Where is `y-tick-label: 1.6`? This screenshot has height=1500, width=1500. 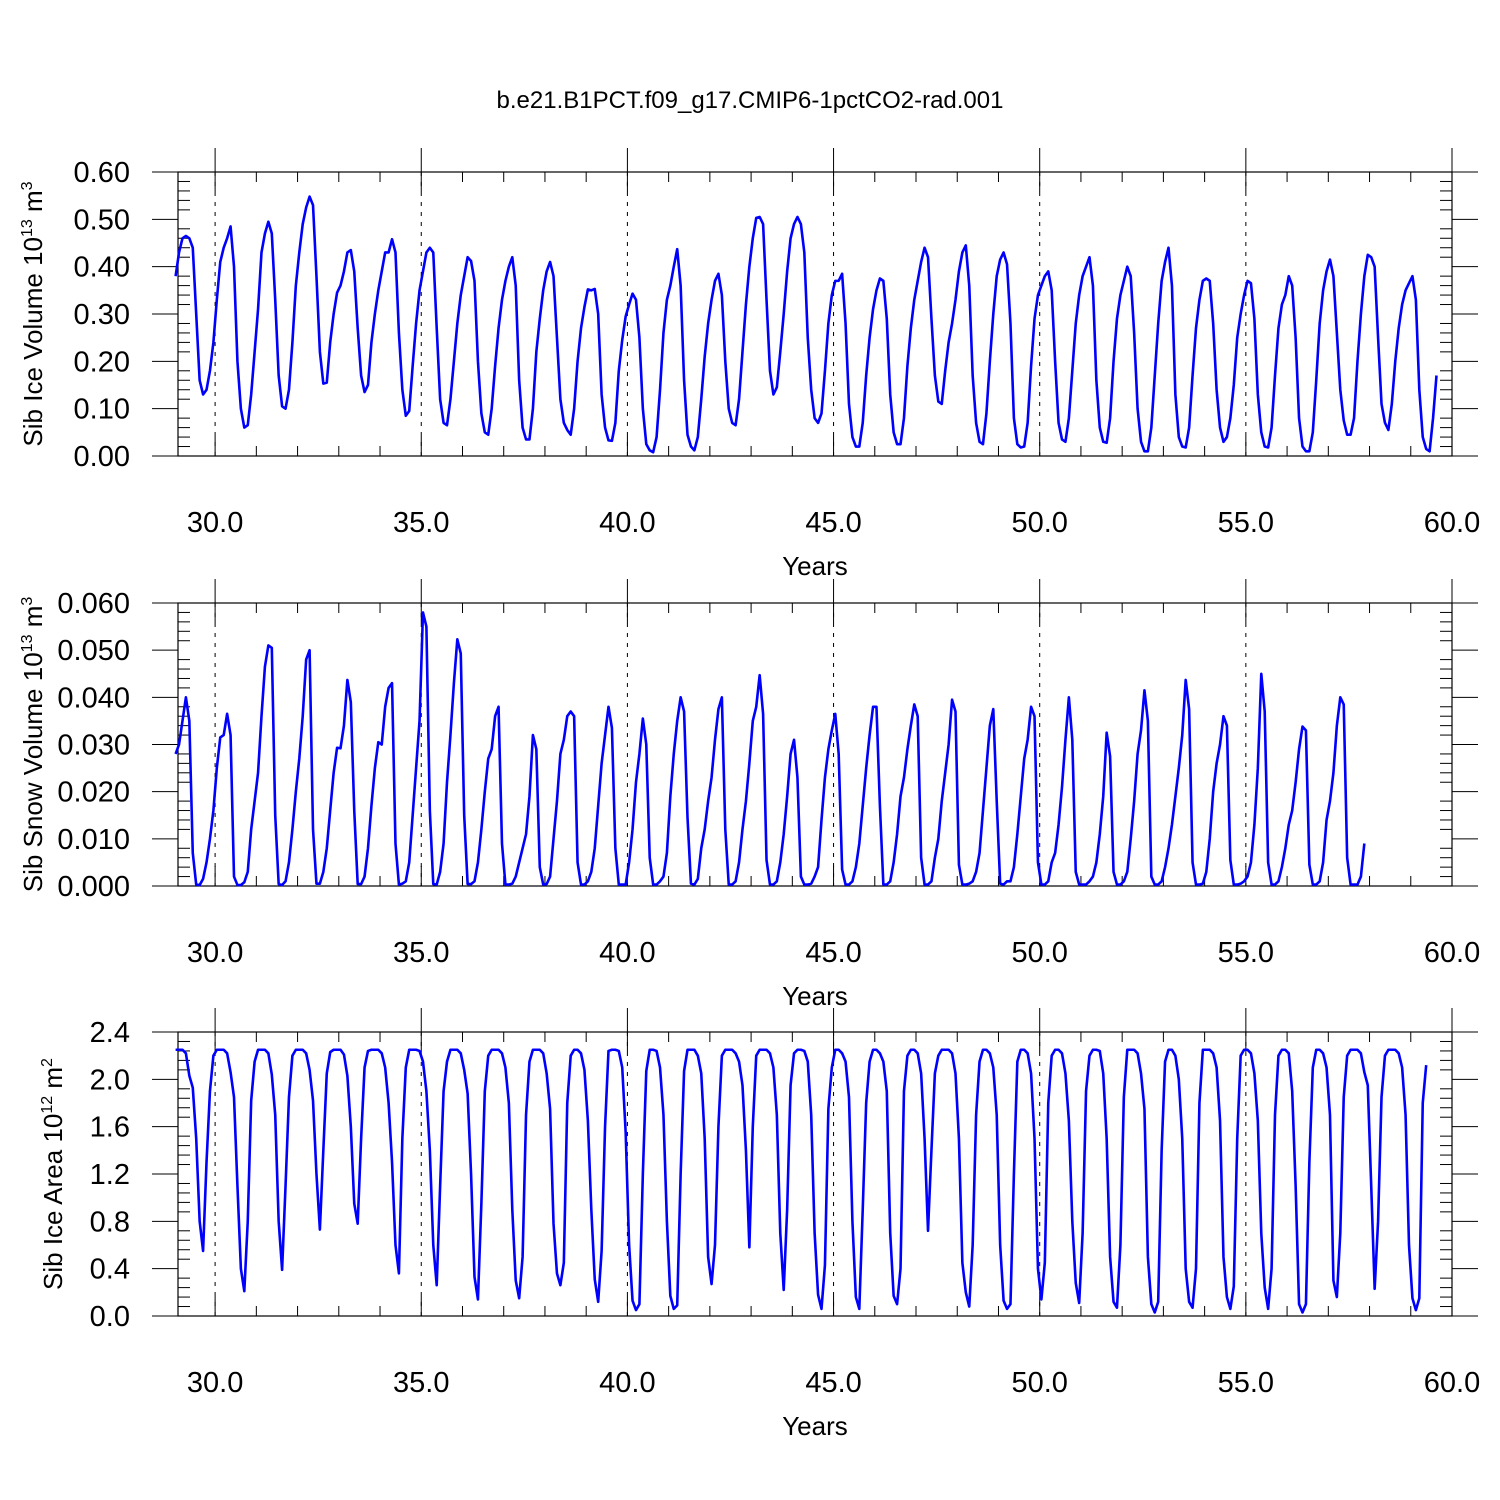 y-tick-label: 1.6 is located at coordinates (110, 1128).